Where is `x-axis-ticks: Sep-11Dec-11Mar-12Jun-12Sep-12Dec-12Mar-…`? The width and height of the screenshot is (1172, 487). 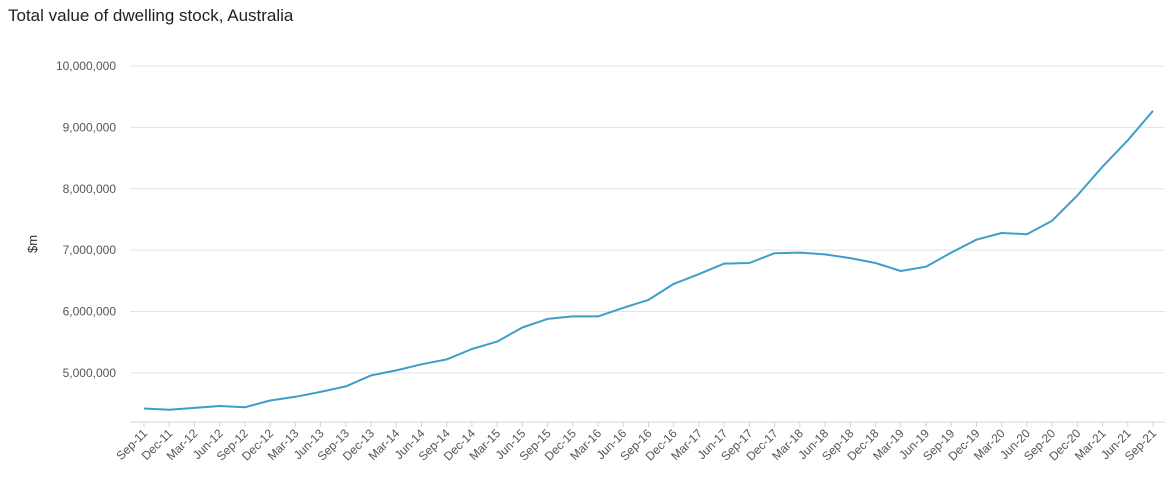
x-axis-ticks: Sep-11Dec-11Mar-12Jun-12Sep-12Dec-12Mar-… is located at coordinates (636, 442).